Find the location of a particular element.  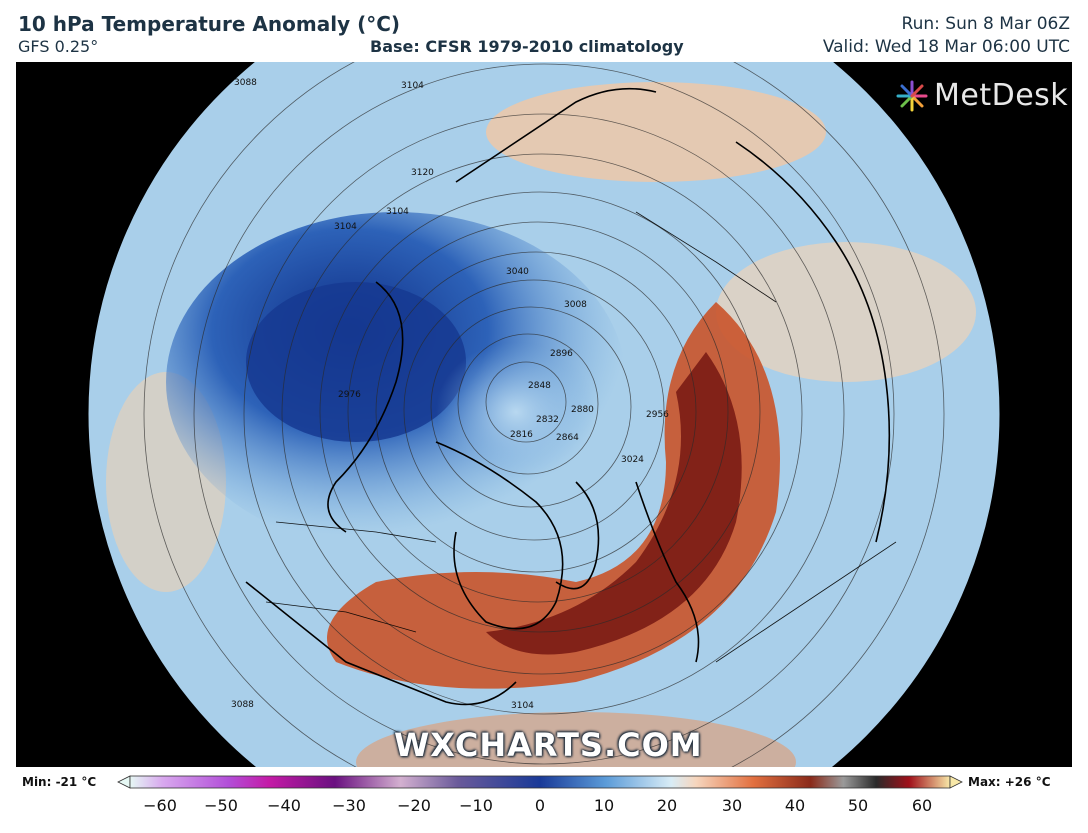

metdesk-logo-text: MetDesk is located at coordinates (1001, 95).